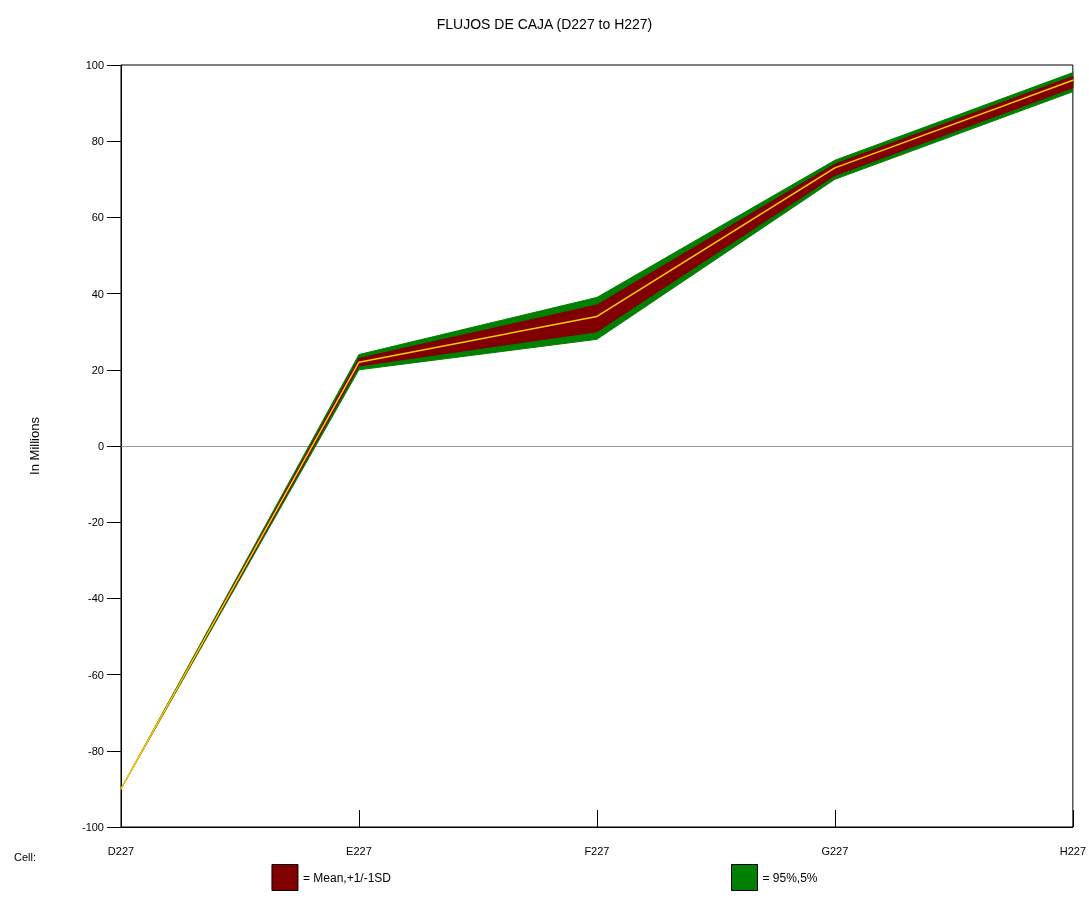 The height and width of the screenshot is (900, 1089). What do you see at coordinates (100, 446) in the screenshot?
I see `y-tick-label: 0` at bounding box center [100, 446].